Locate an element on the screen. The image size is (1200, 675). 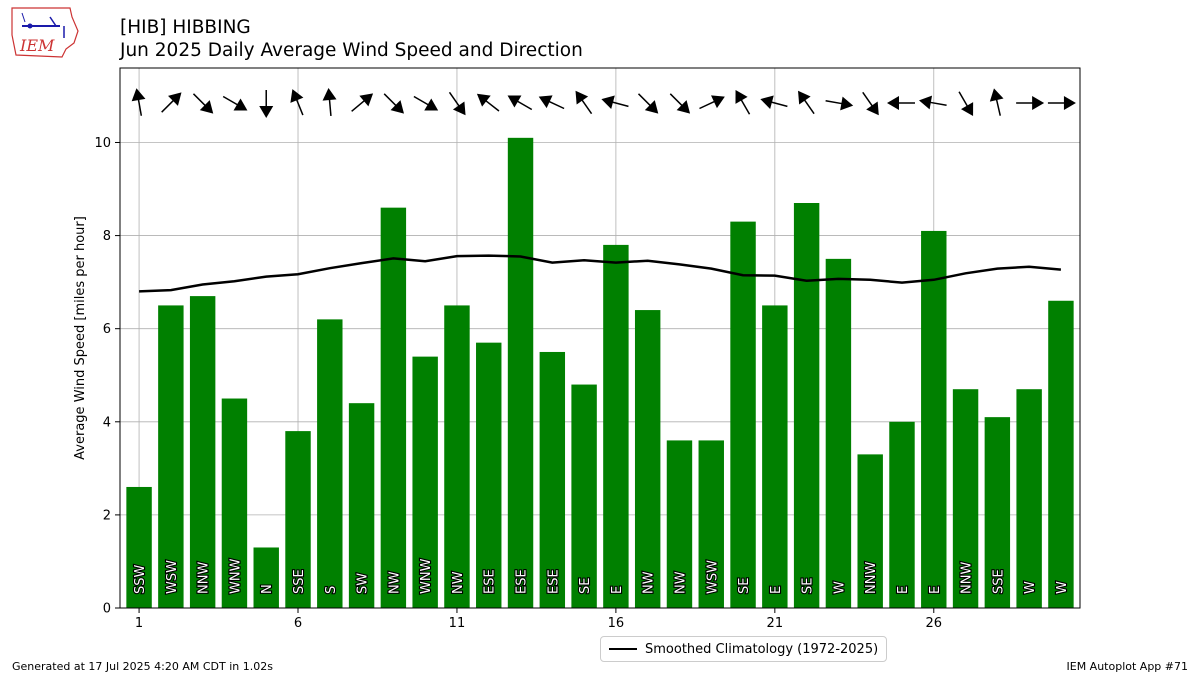
x-tick-label: 1 is located at coordinates (139, 623).